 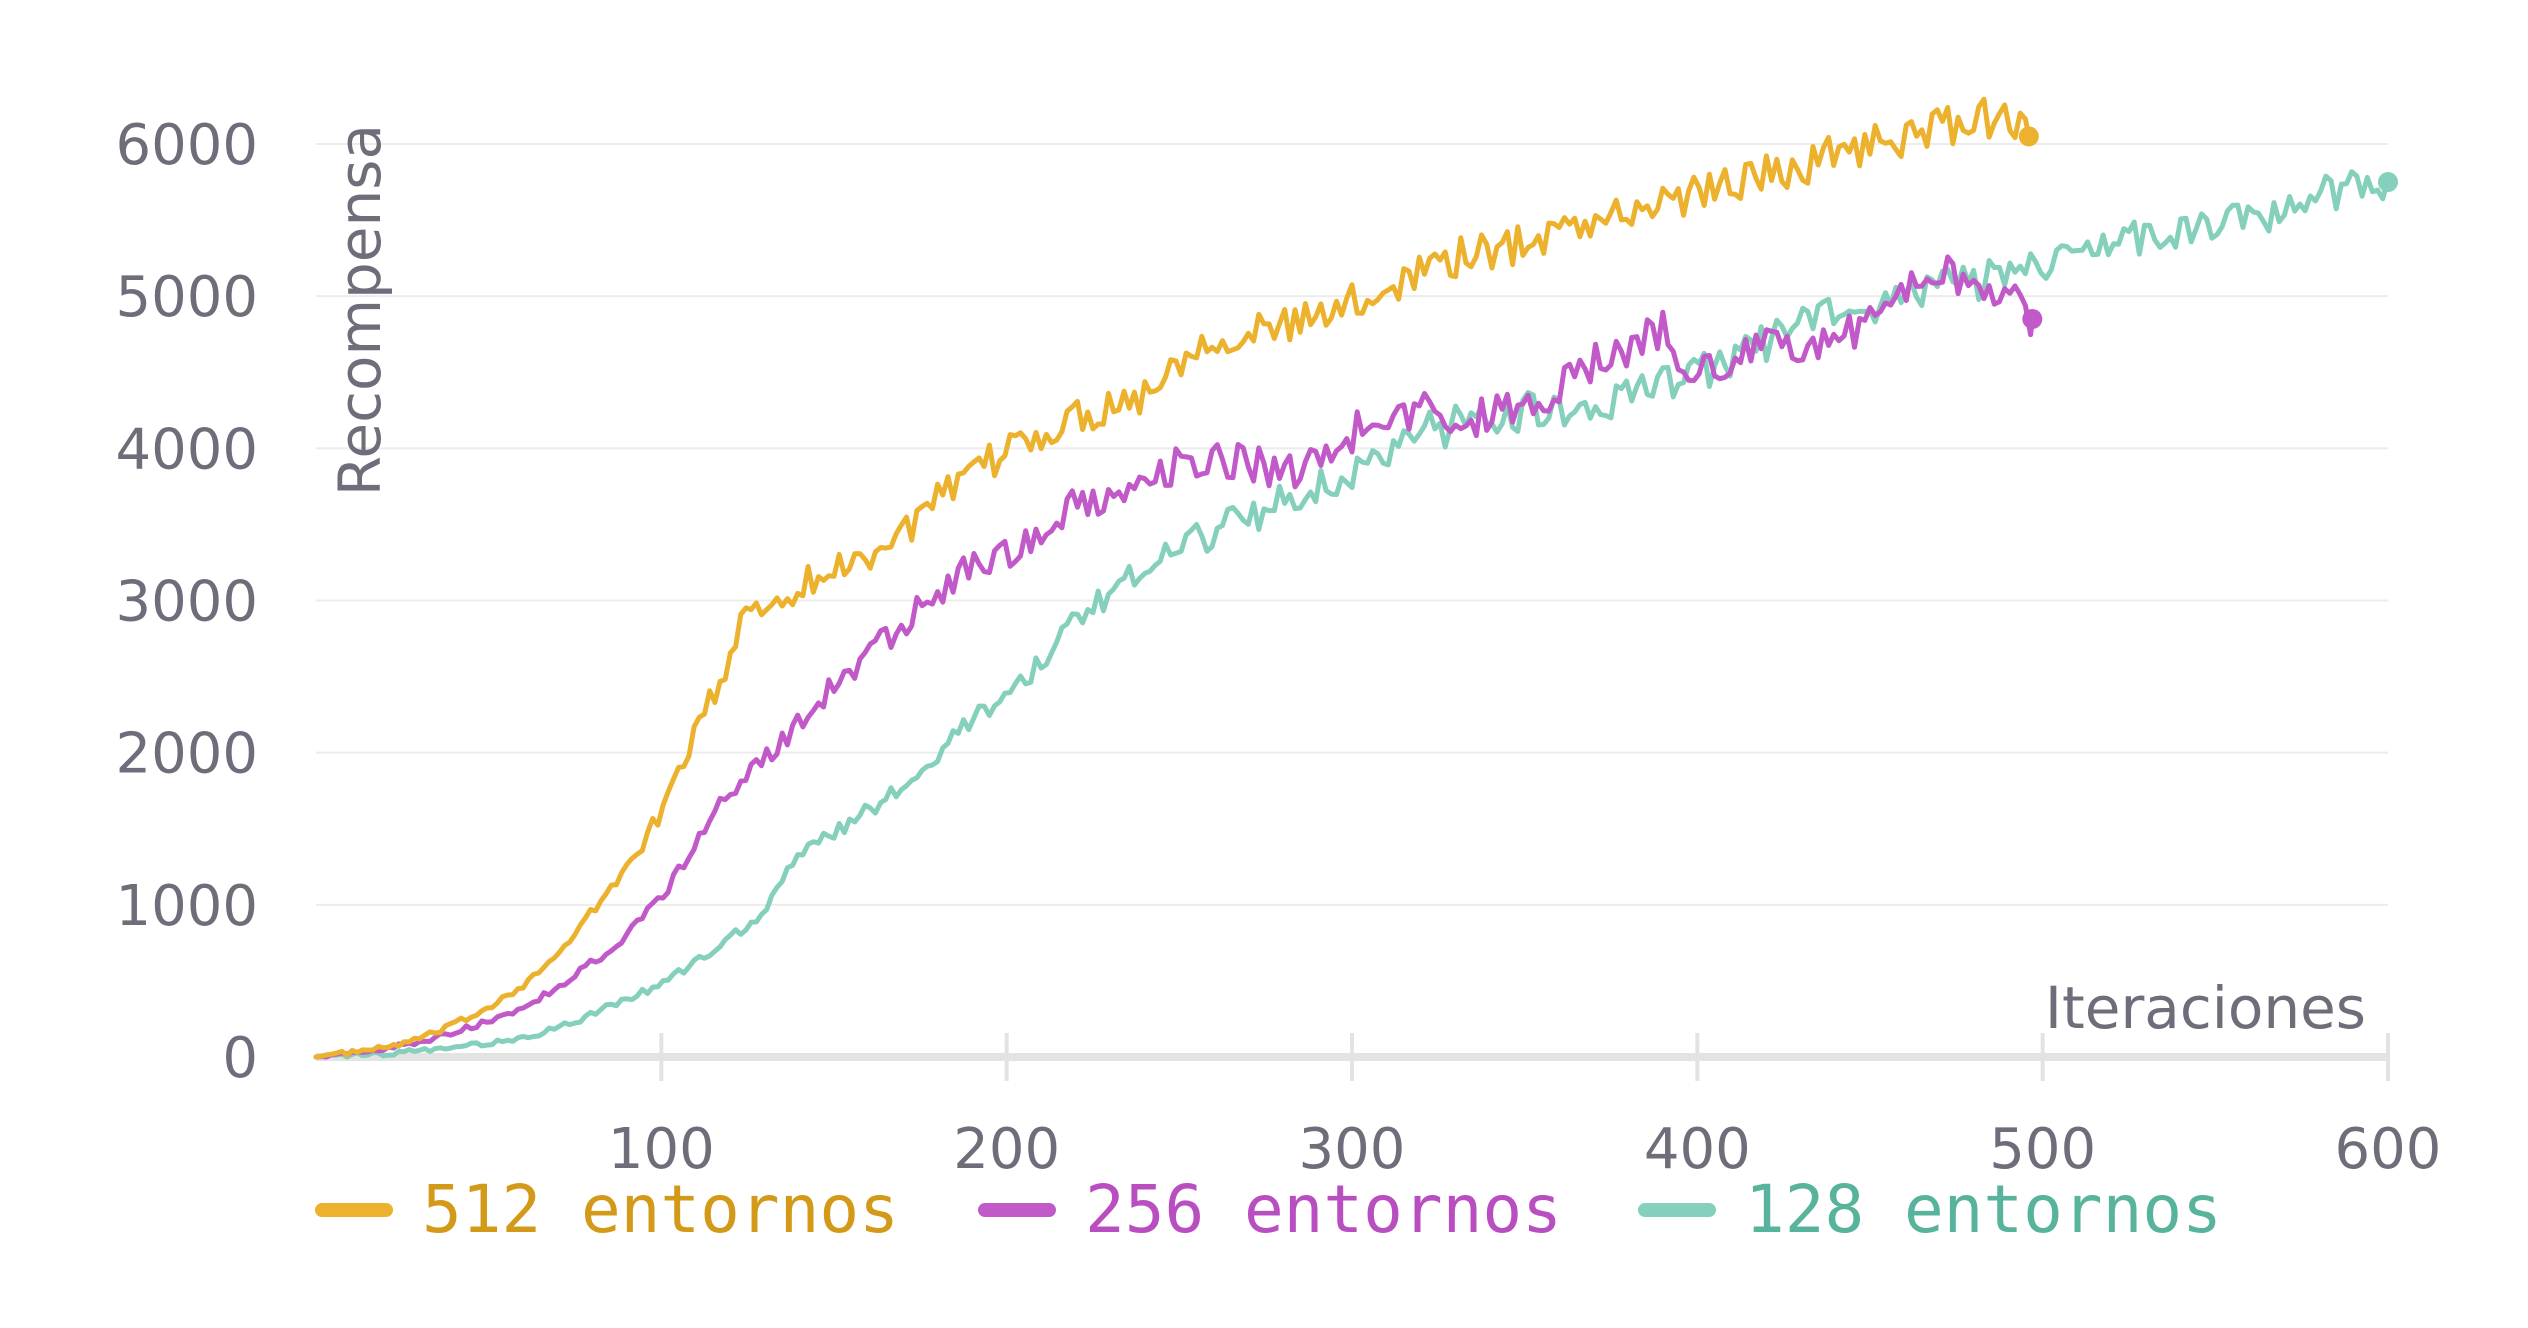 I want to click on y-tick-label: 6000, so click(x=186, y=145).